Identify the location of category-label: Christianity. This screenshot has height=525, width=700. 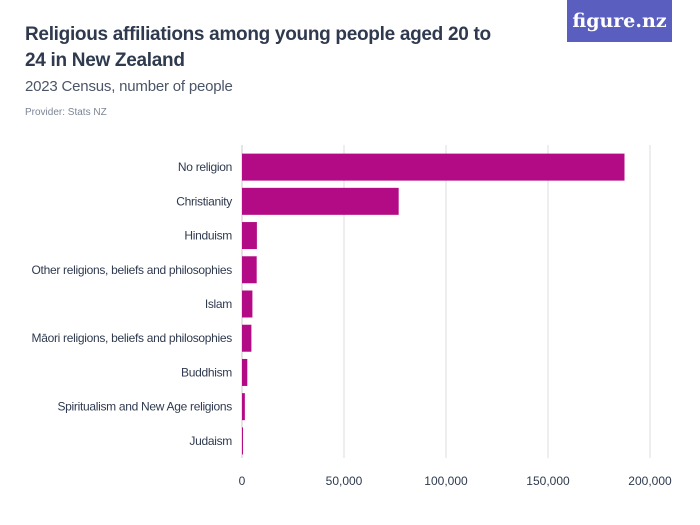
(204, 201).